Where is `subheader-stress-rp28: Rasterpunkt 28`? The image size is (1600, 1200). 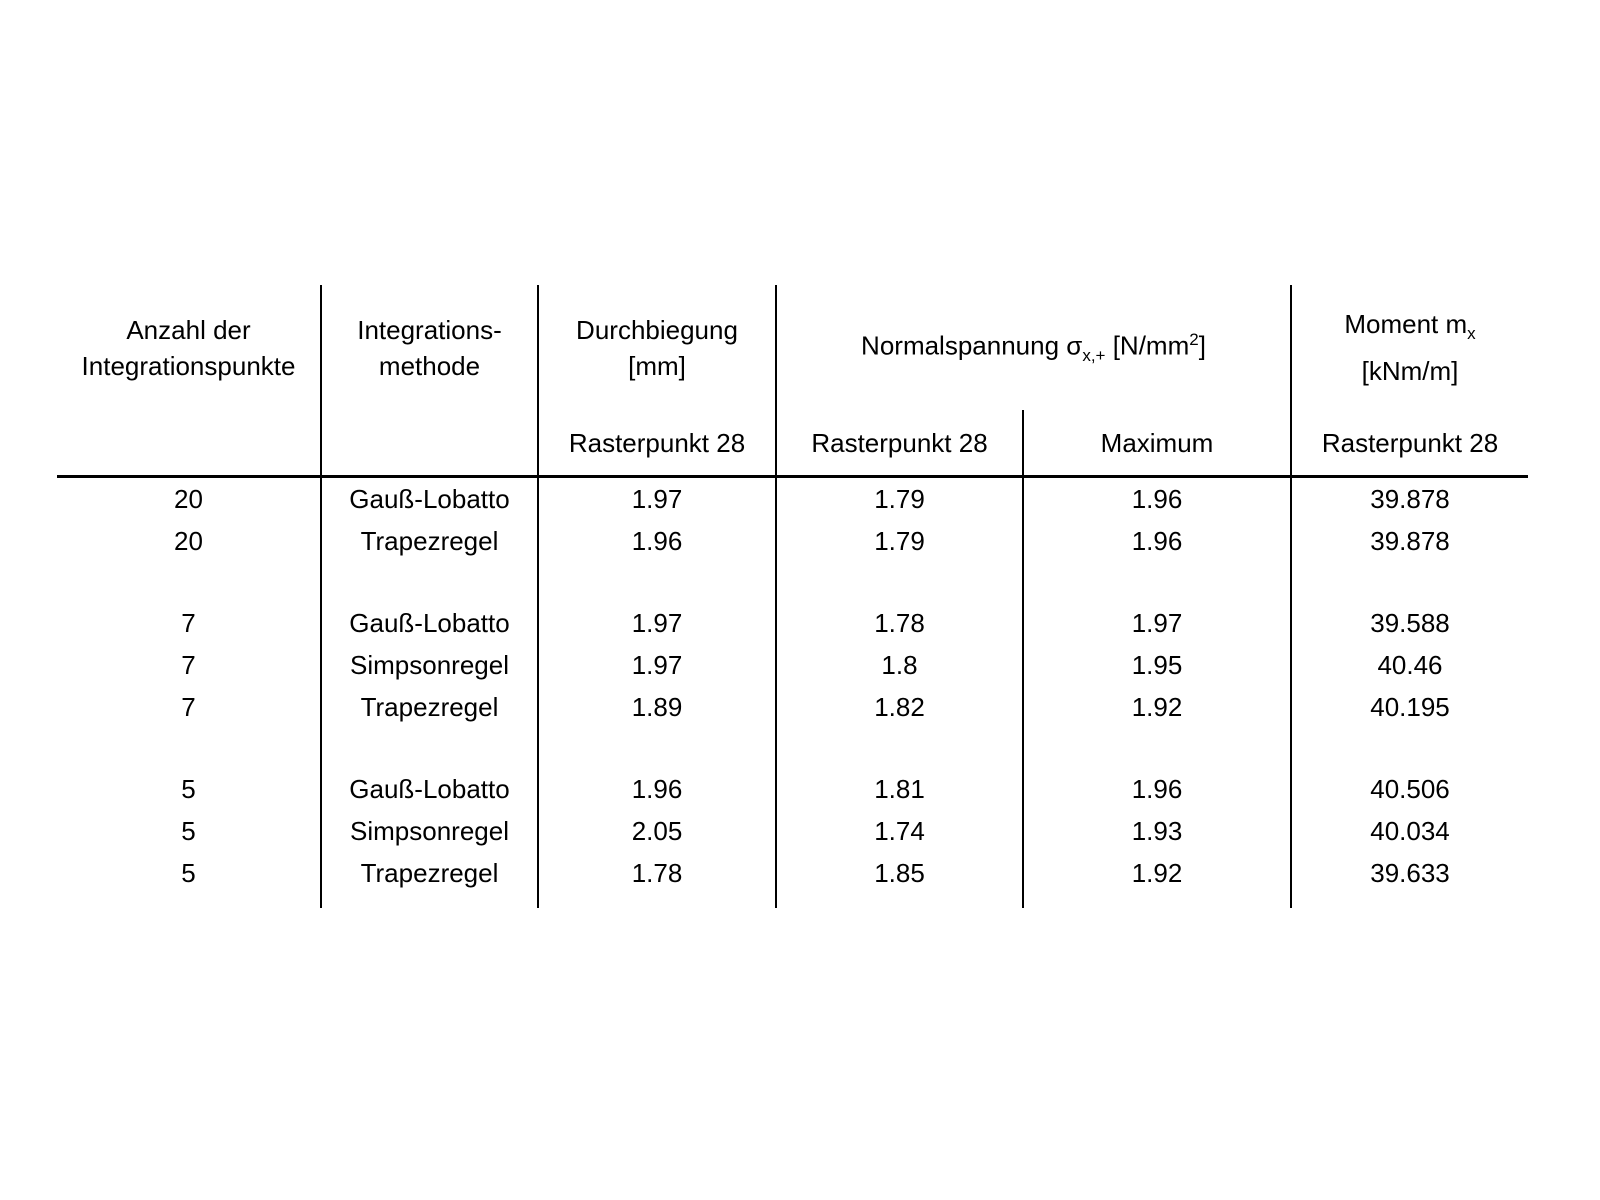
subheader-stress-rp28: Rasterpunkt 28 is located at coordinates (898, 442).